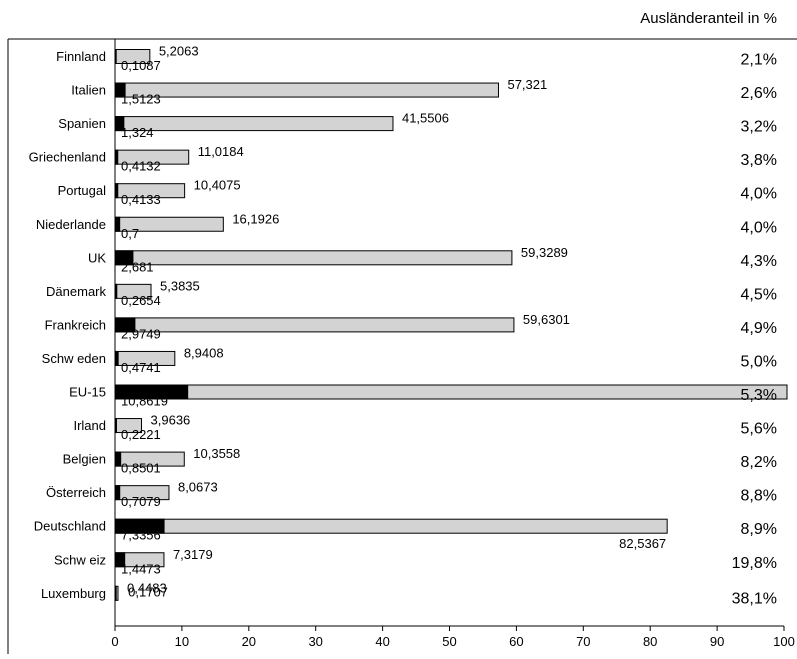  Describe the element at coordinates (193, 554) in the screenshot. I see `value-label-total: 7,3179` at that location.